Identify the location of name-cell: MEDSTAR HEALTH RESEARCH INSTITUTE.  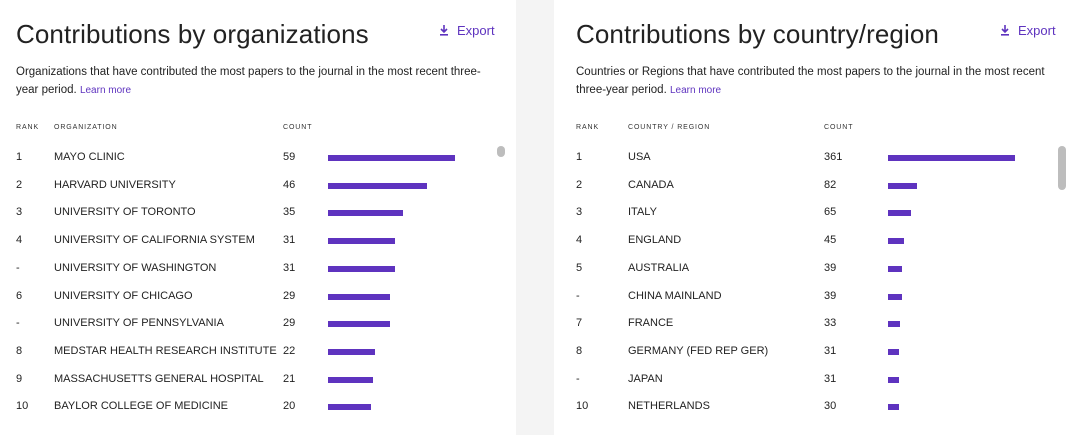
(165, 350).